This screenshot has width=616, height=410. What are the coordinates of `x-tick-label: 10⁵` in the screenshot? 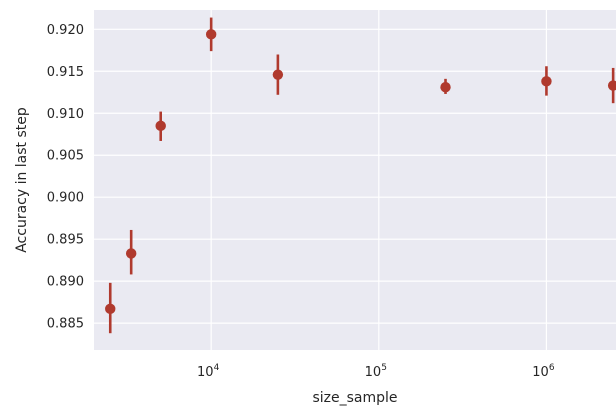 It's located at (376, 371).